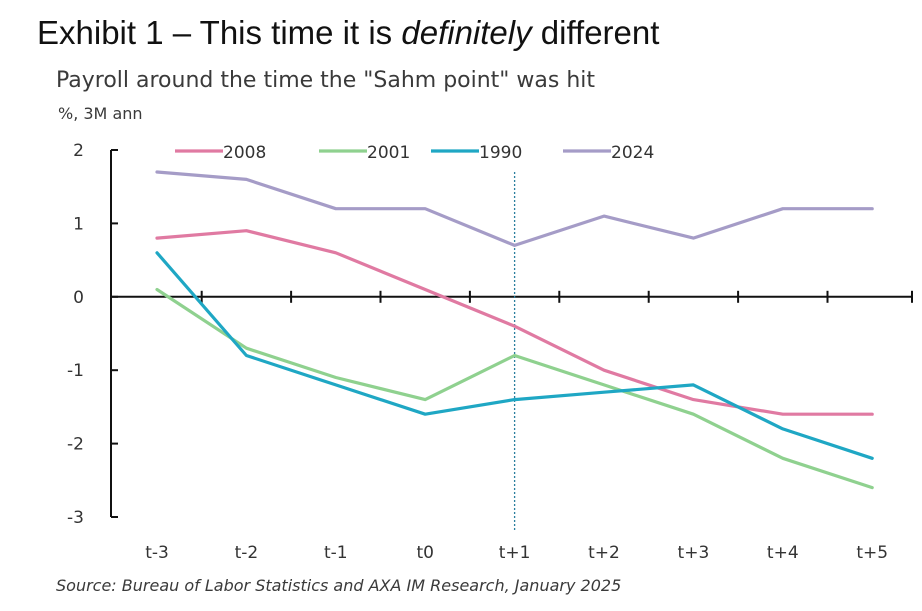  I want to click on y-tick-label: -3, so click(75, 518).